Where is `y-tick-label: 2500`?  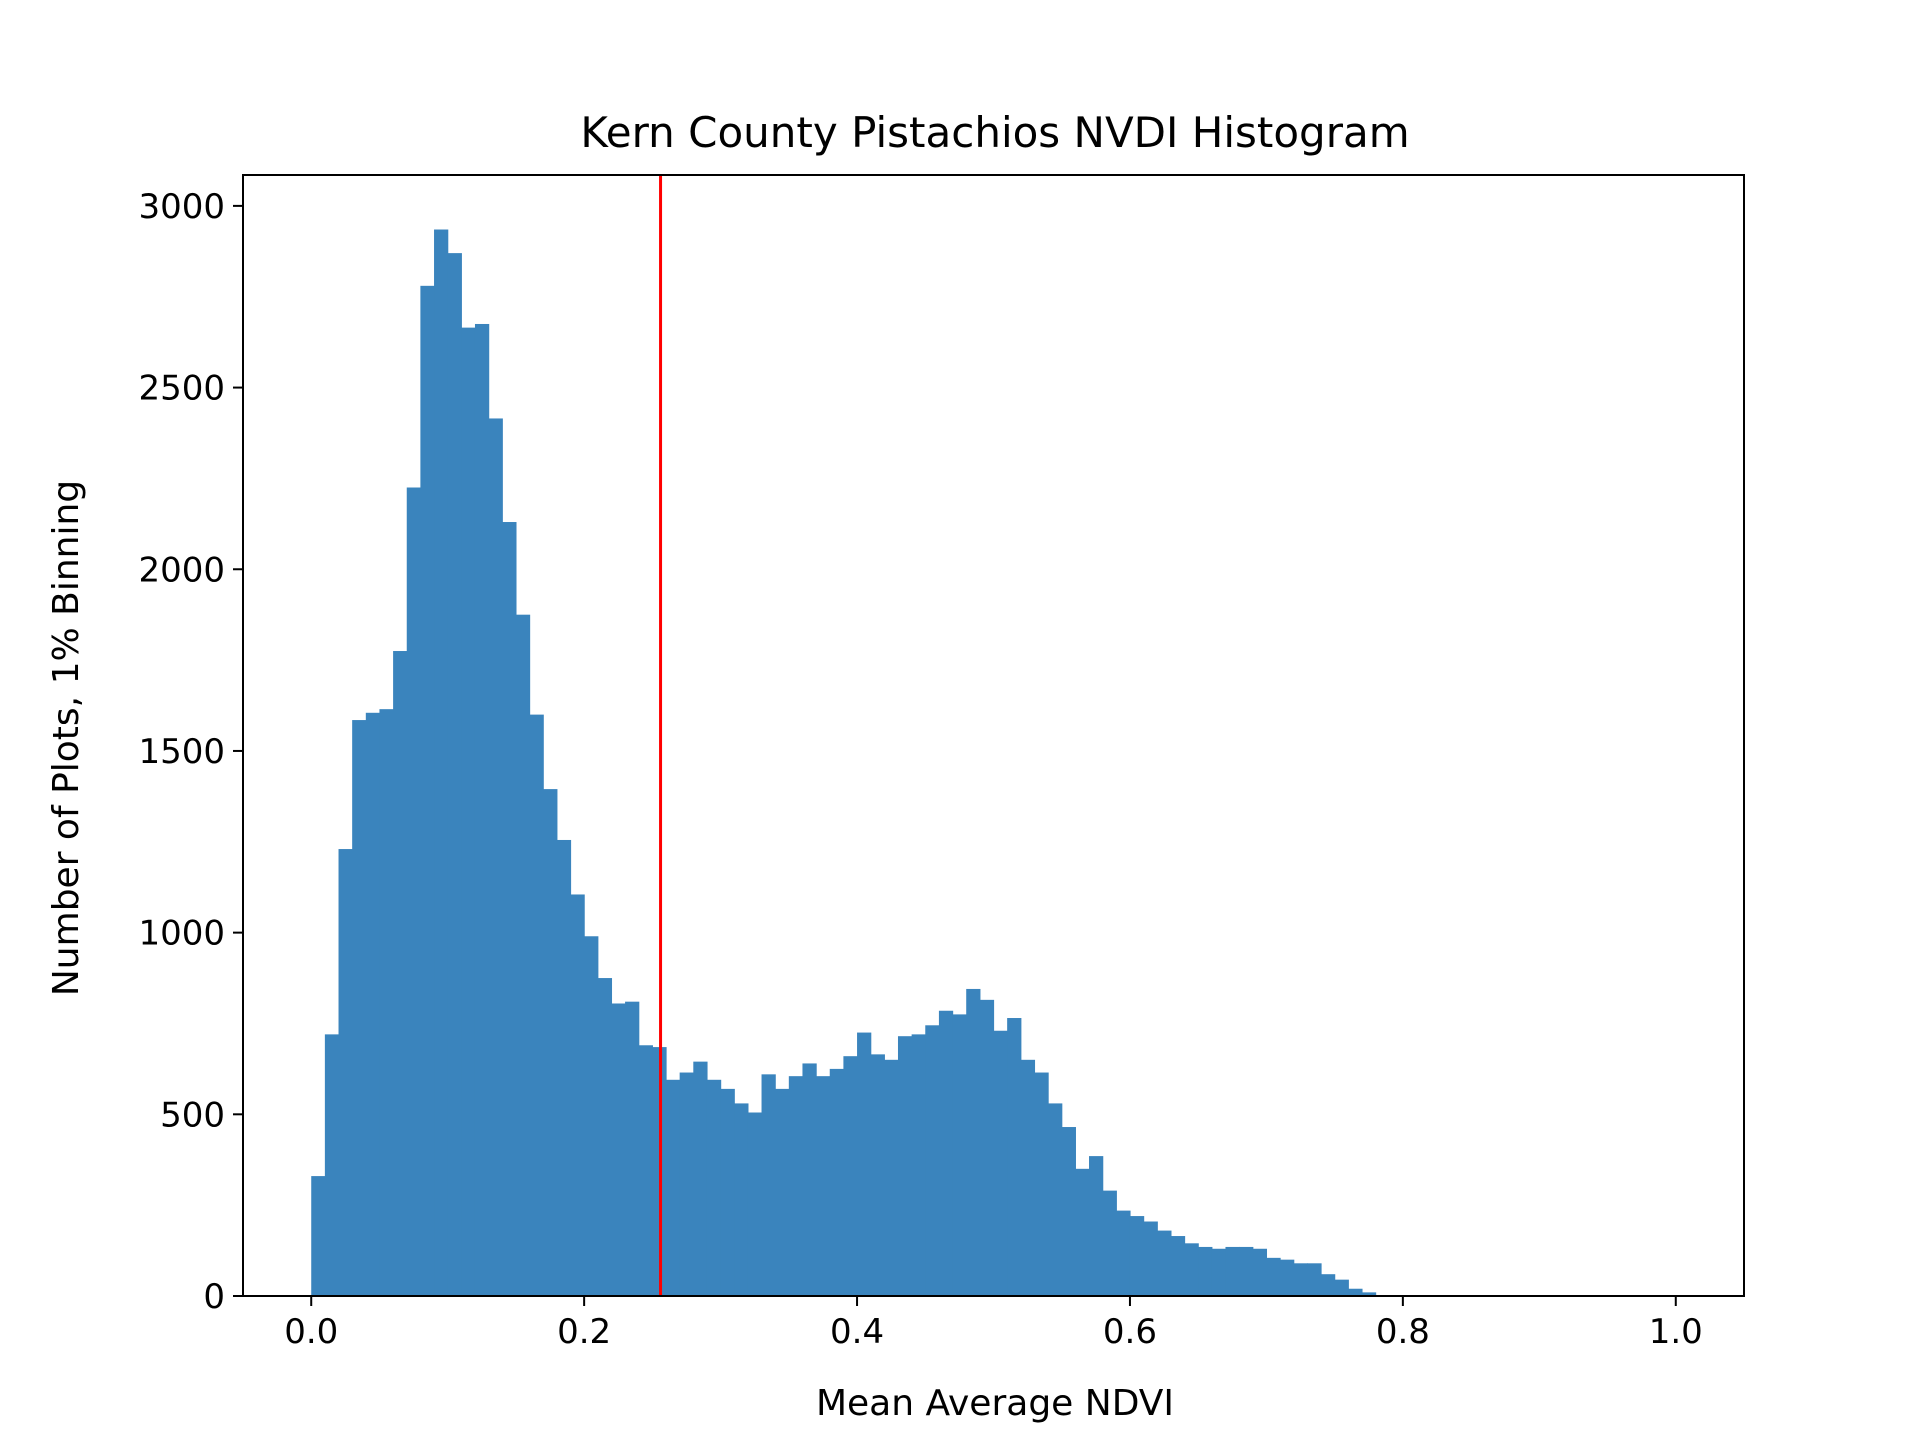 y-tick-label: 2500 is located at coordinates (181, 389).